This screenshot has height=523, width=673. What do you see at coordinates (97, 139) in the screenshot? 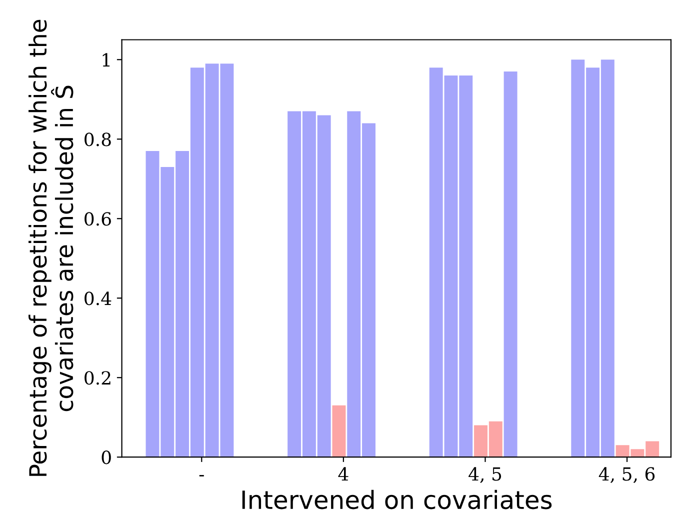
I see `y-tick-label: 0.8` at bounding box center [97, 139].